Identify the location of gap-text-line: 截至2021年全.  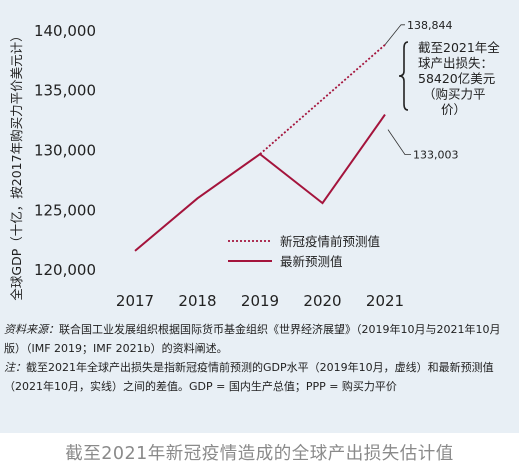
(459, 47).